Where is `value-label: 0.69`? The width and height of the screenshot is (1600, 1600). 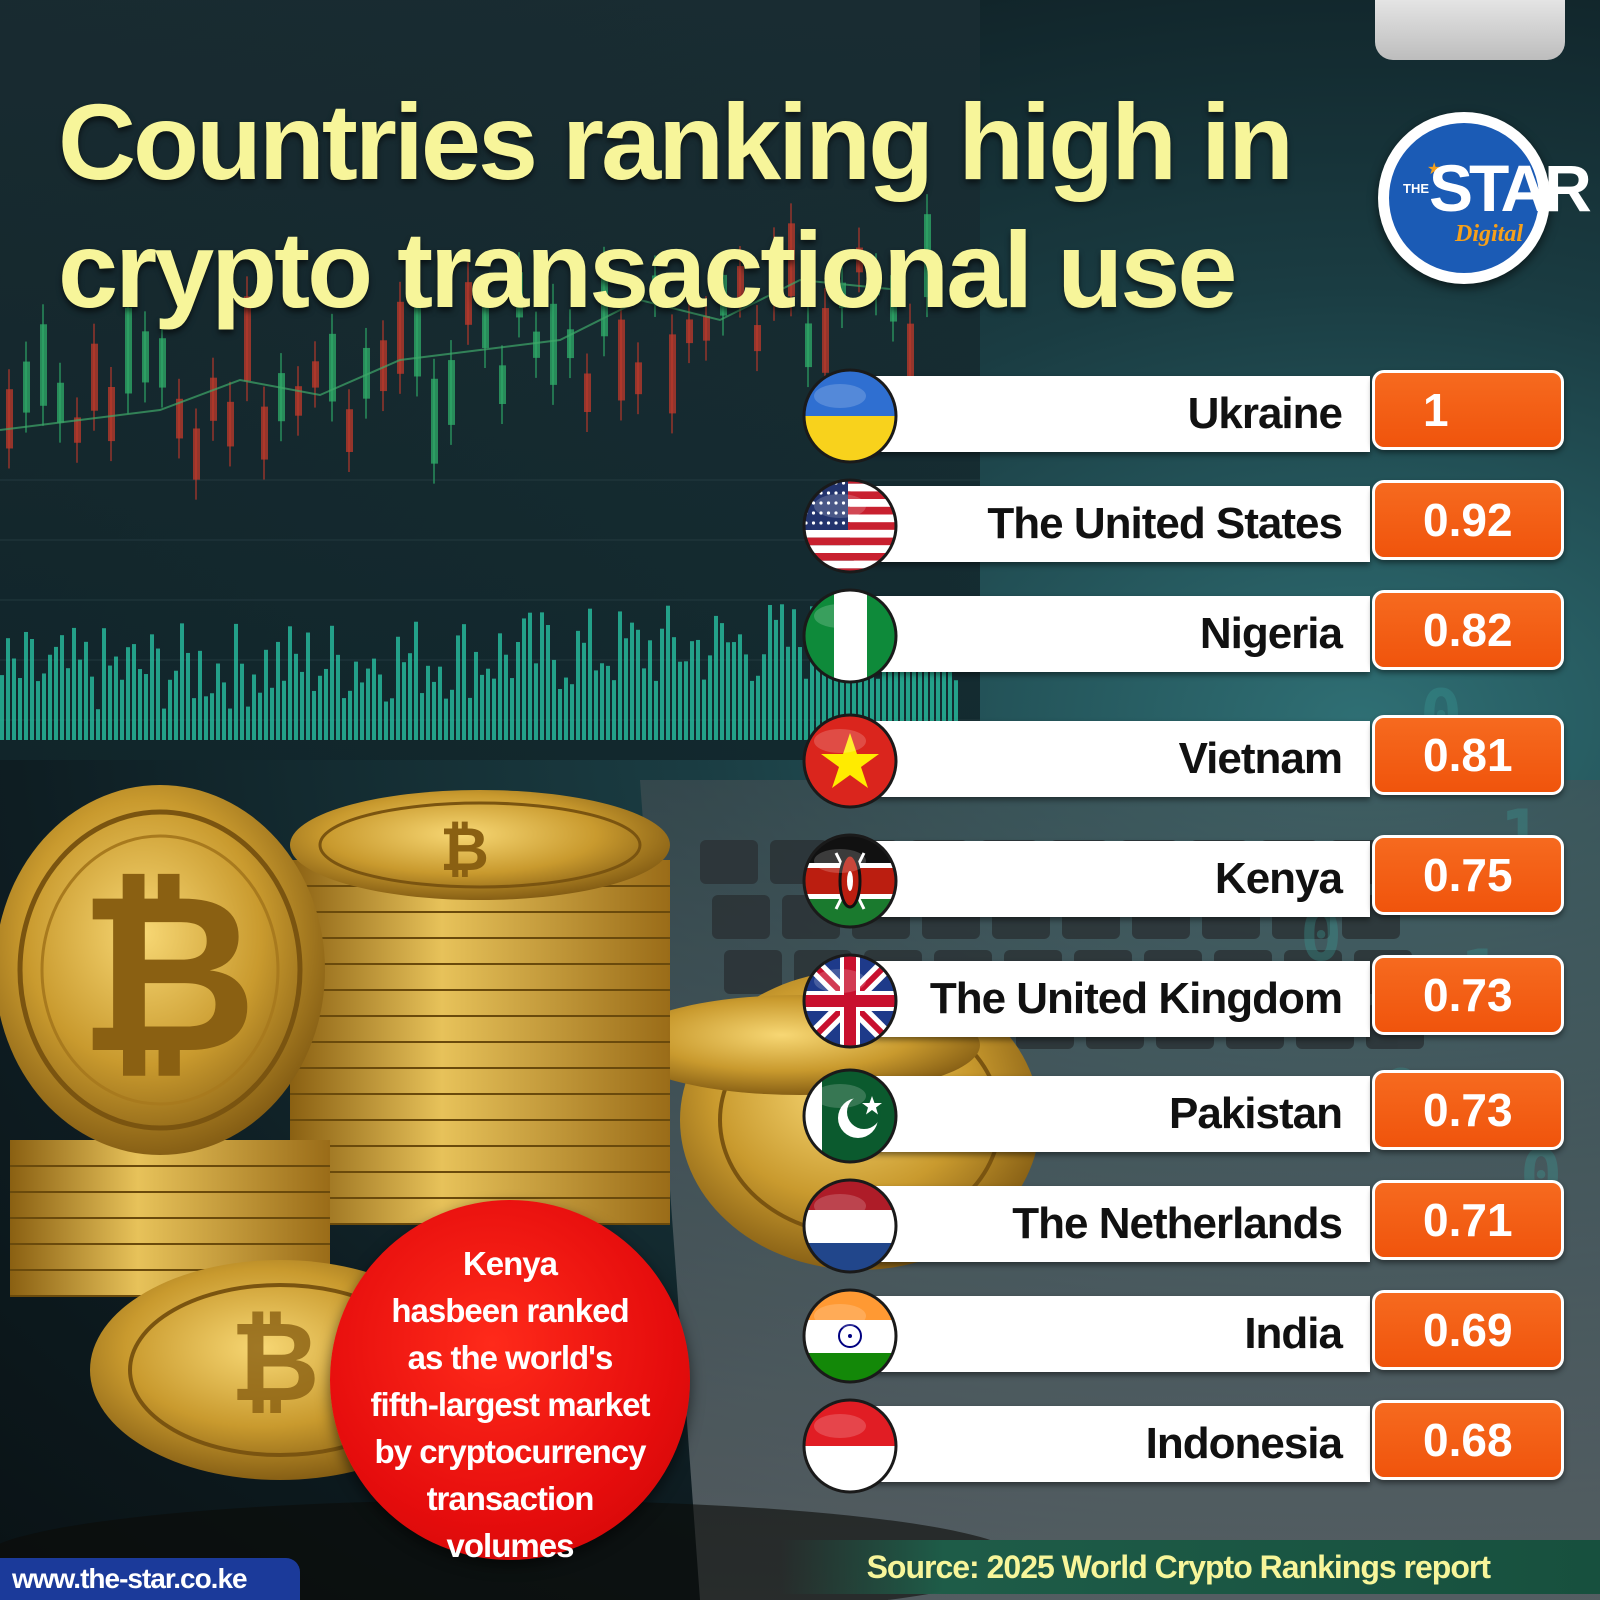 value-label: 0.69 is located at coordinates (1468, 1330).